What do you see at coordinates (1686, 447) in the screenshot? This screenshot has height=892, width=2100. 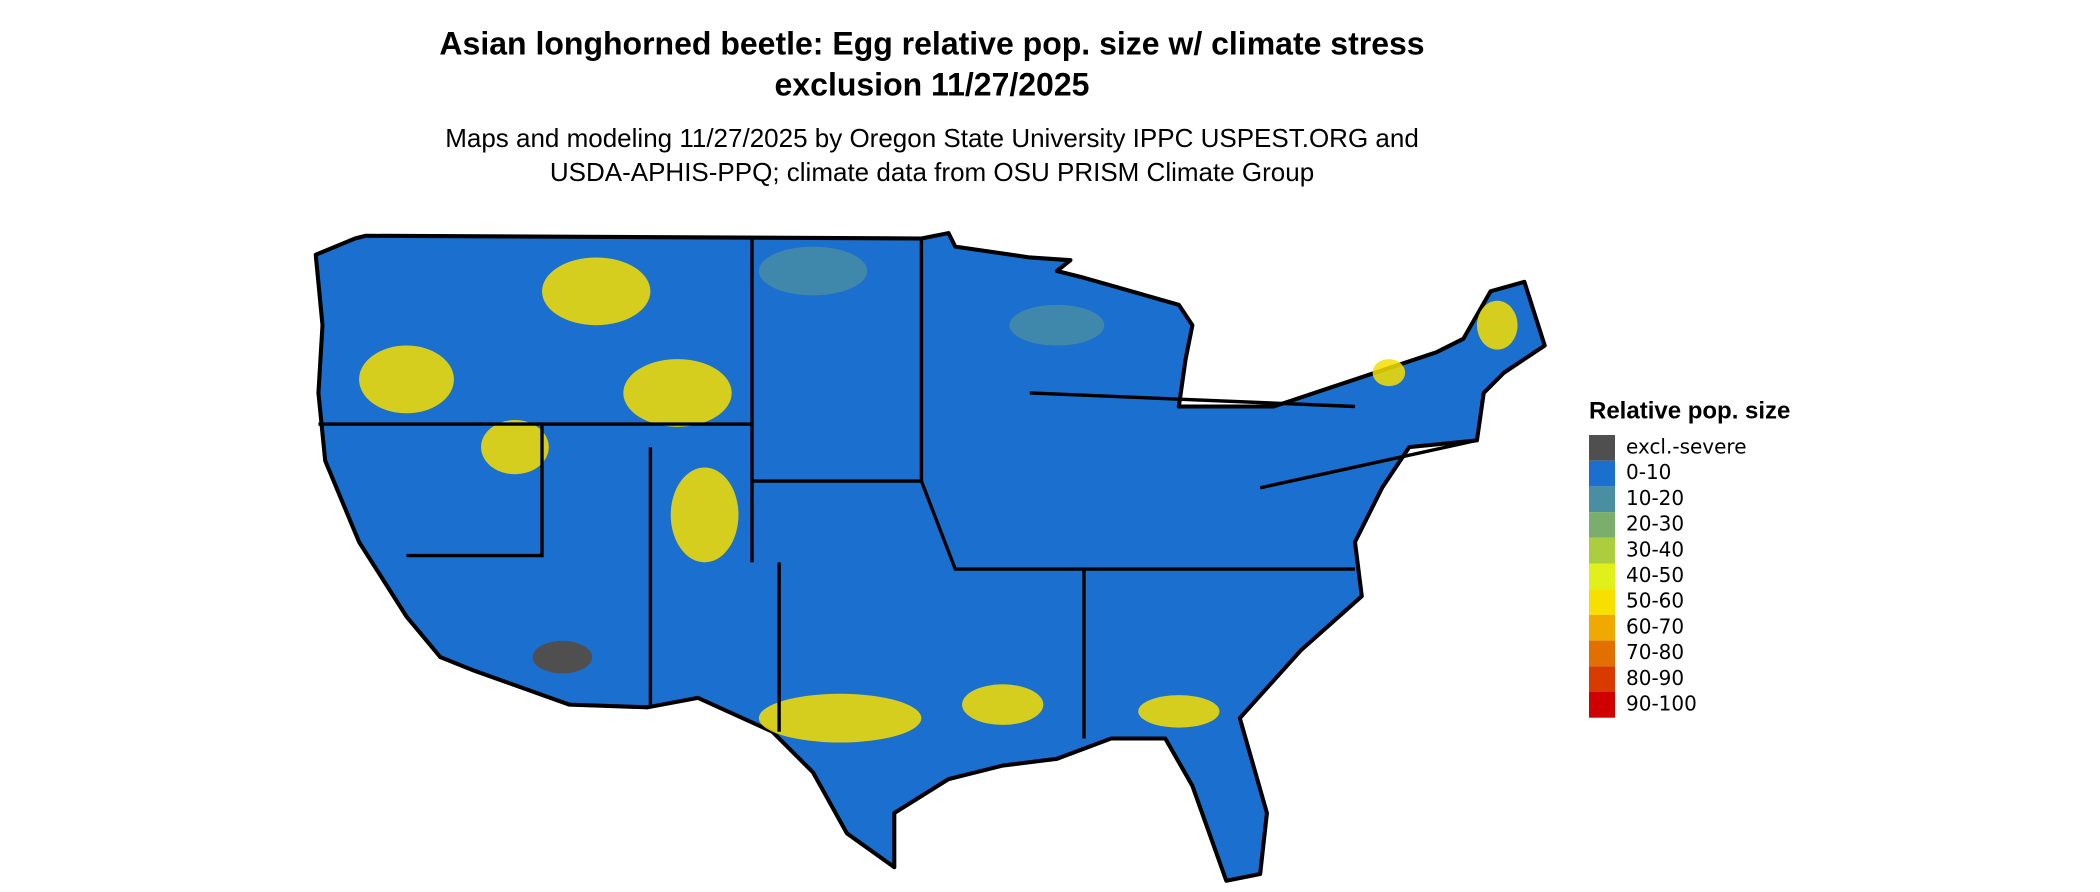 I see `legend-label: excl.-severe` at bounding box center [1686, 447].